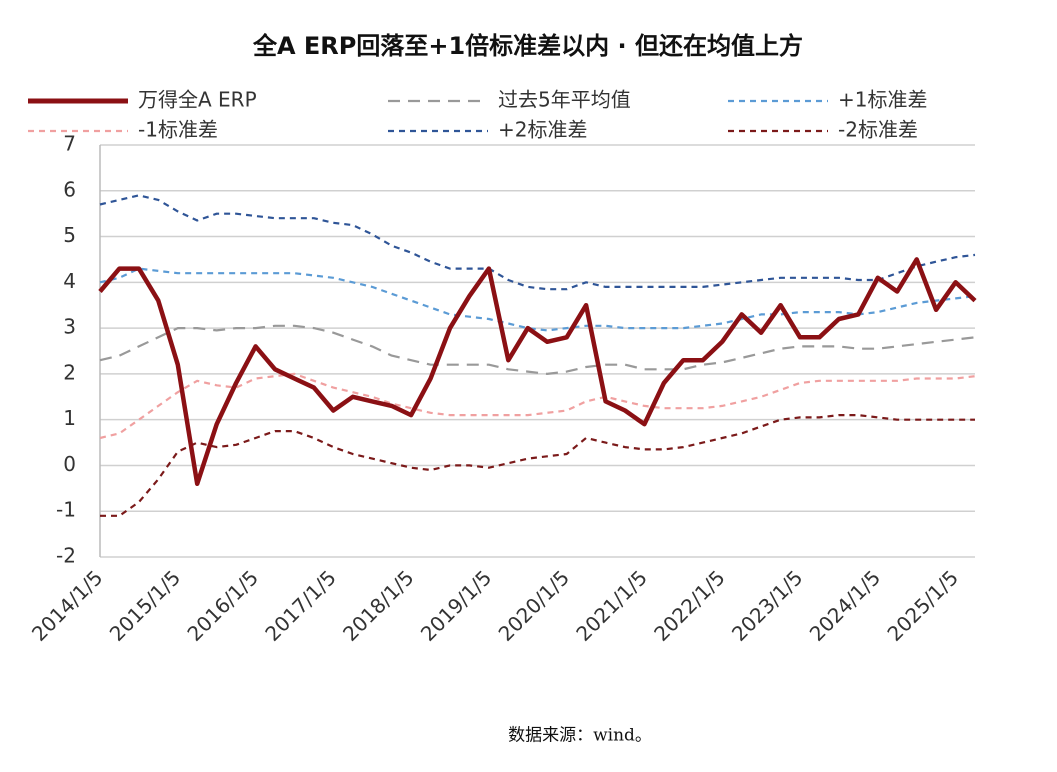  Describe the element at coordinates (456, 605) in the screenshot. I see `x-tick-label: 2019/1/5` at that location.